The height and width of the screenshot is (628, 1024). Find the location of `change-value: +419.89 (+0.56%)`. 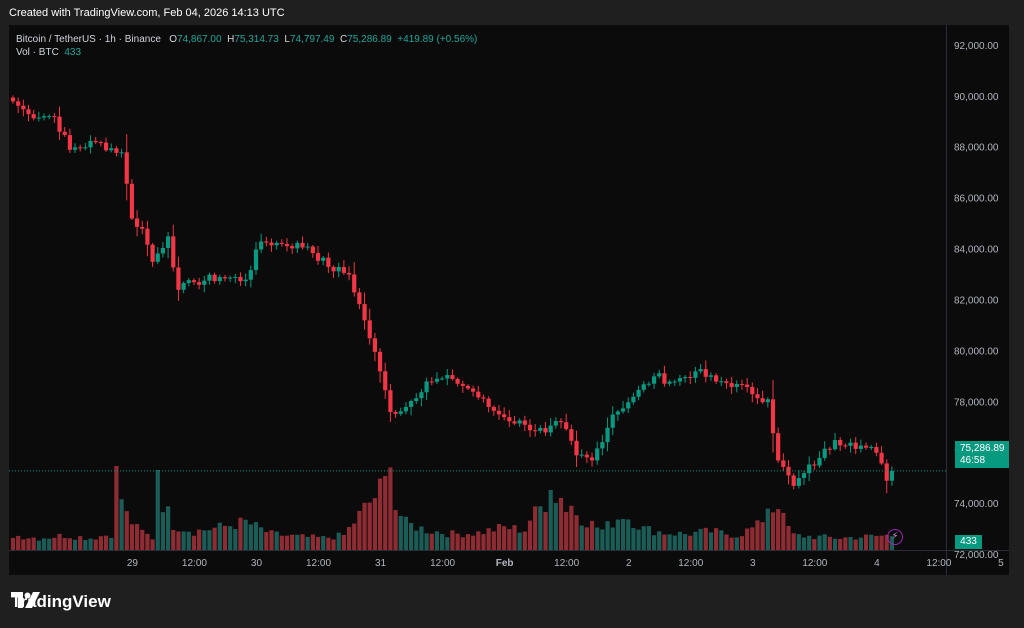

change-value: +419.89 (+0.56%) is located at coordinates (437, 39).